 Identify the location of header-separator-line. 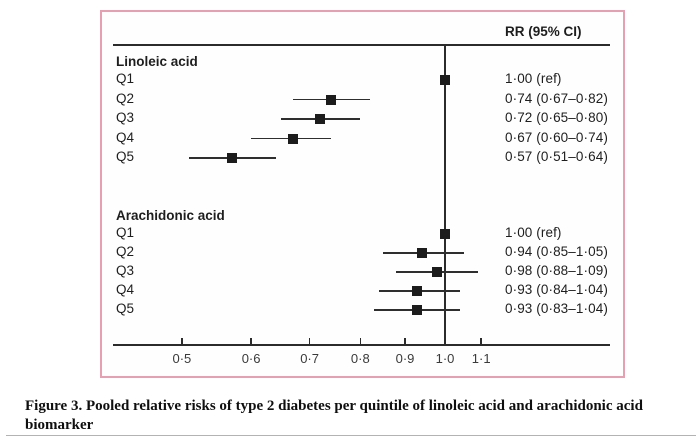
(361, 45).